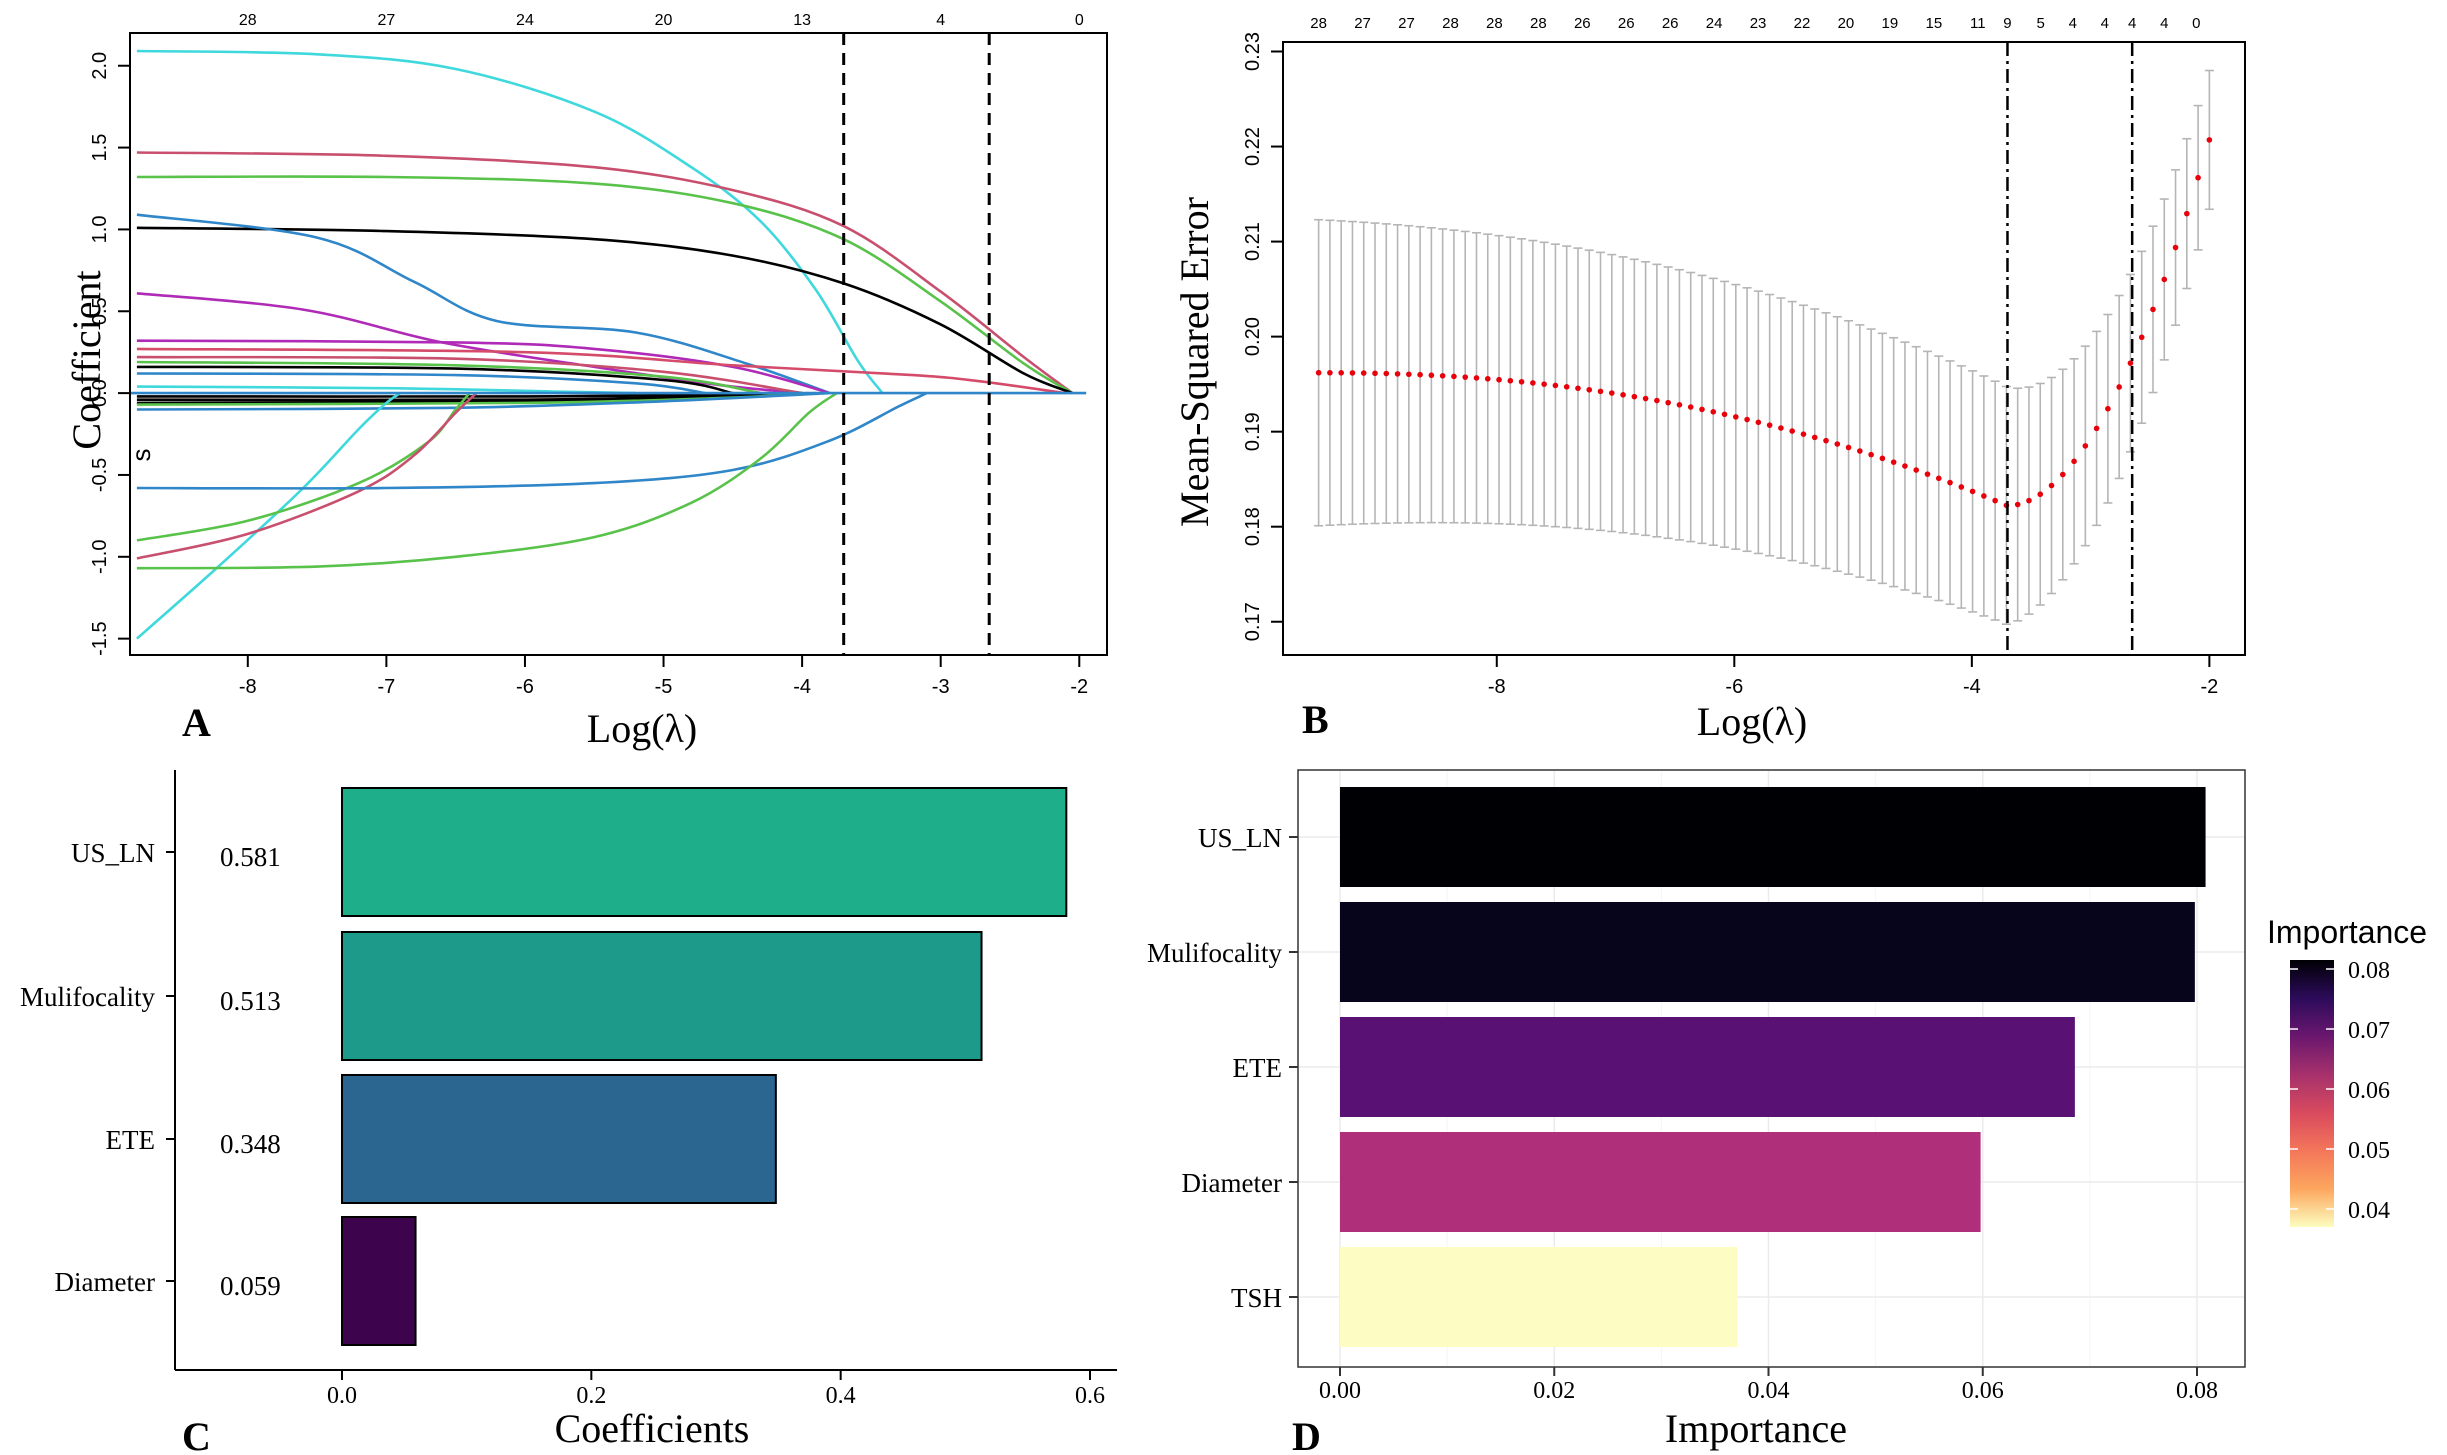 The image size is (2447, 1455). Describe the element at coordinates (2369, 1091) in the screenshot. I see `legend-tick-label: 0.06` at that location.